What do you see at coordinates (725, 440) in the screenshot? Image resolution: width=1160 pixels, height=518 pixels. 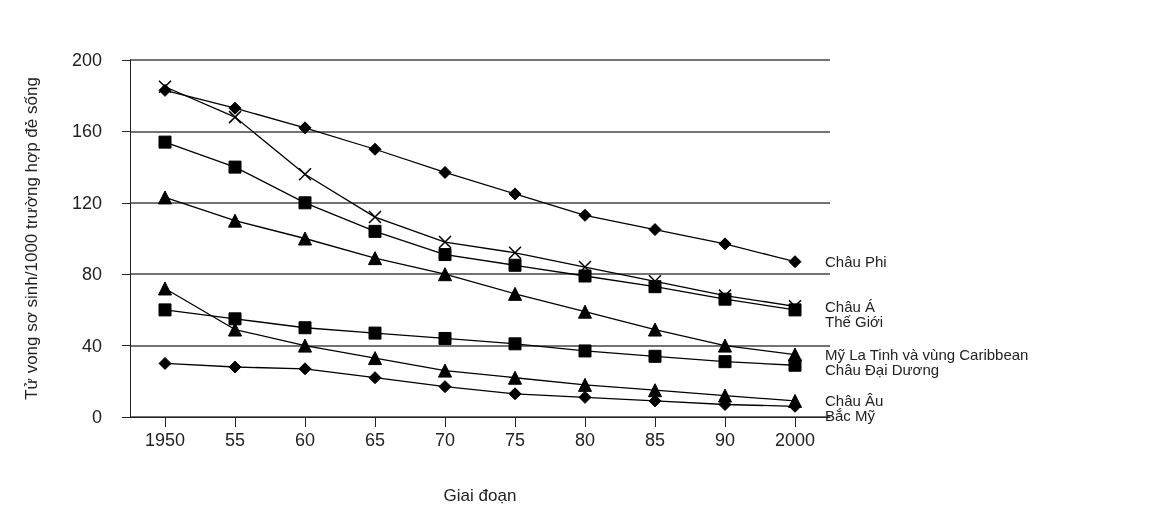 I see `x-tick-label: 90` at bounding box center [725, 440].